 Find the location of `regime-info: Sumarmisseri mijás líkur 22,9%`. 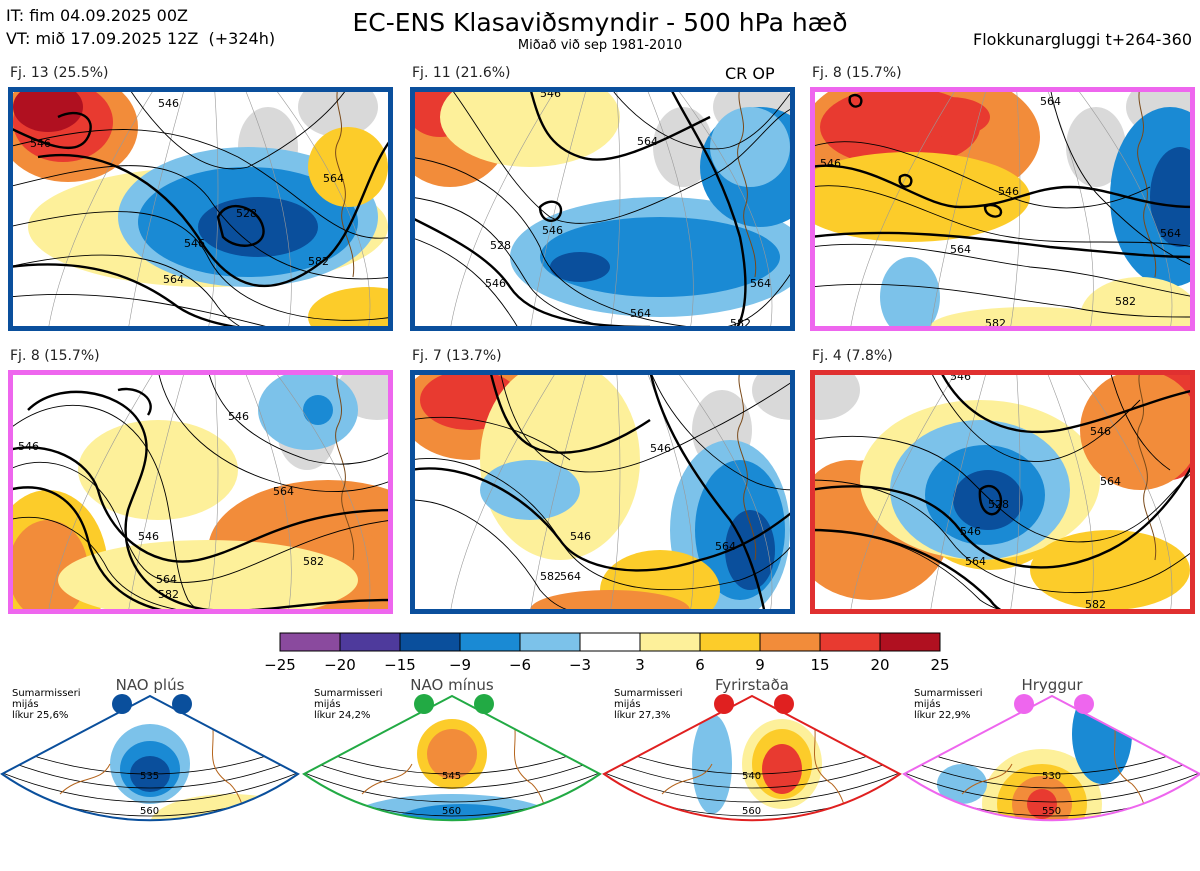

regime-info: Sumarmisseri mijás líkur 22,9% is located at coordinates (948, 704).